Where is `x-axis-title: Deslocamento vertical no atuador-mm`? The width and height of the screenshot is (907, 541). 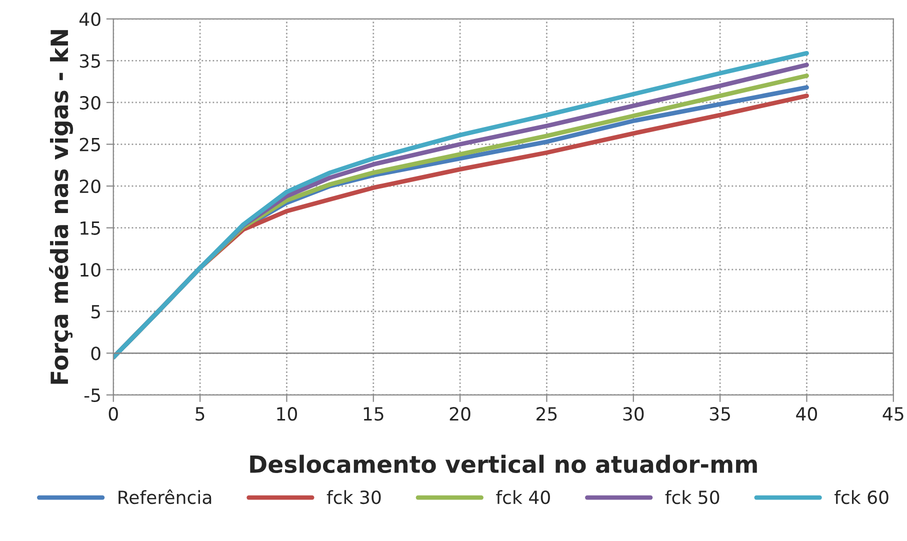
x-axis-title: Deslocamento vertical no atuador-mm is located at coordinates (503, 464).